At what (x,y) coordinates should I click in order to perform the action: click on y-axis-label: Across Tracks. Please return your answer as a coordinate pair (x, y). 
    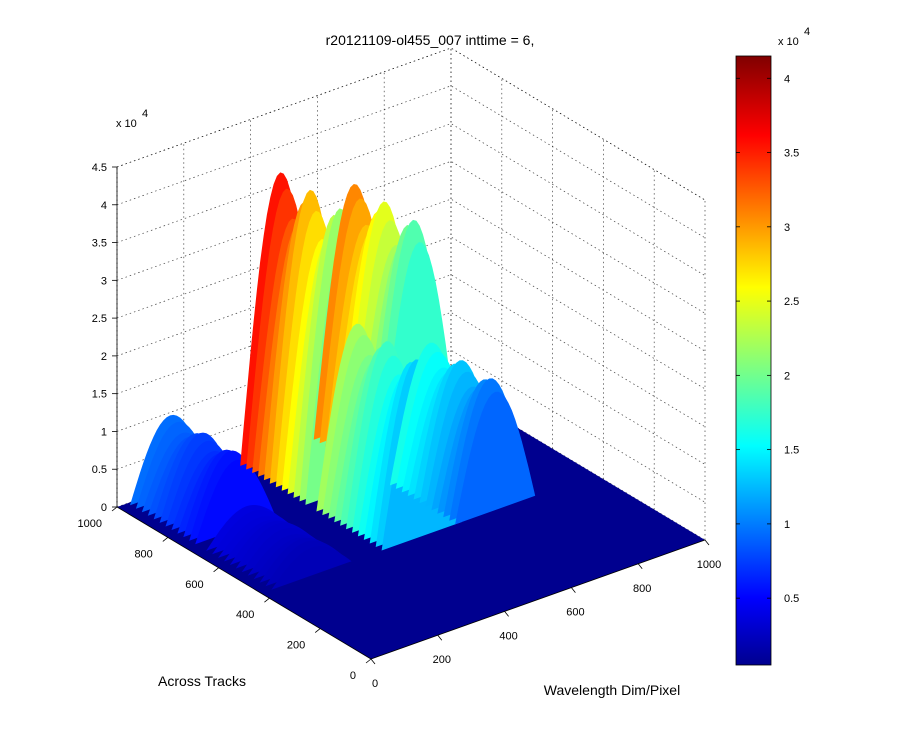
    Looking at the image, I should click on (202, 681).